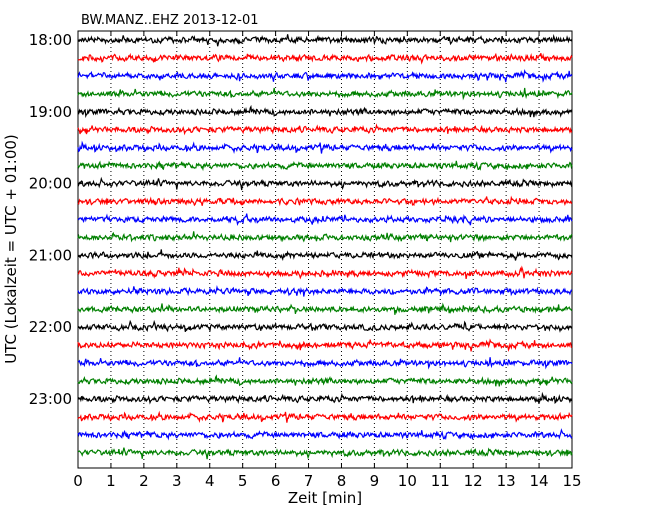  What do you see at coordinates (539, 481) in the screenshot?
I see `x-tick-label: 14` at bounding box center [539, 481].